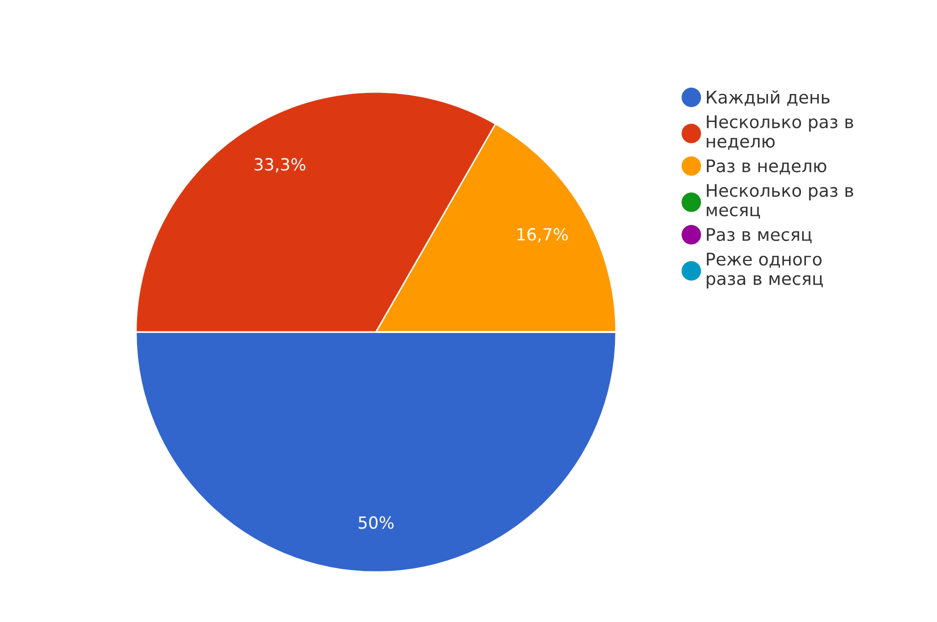 This screenshot has height=622, width=937. Describe the element at coordinates (766, 167) in the screenshot. I see `legend-label: Раз в неделю` at that location.